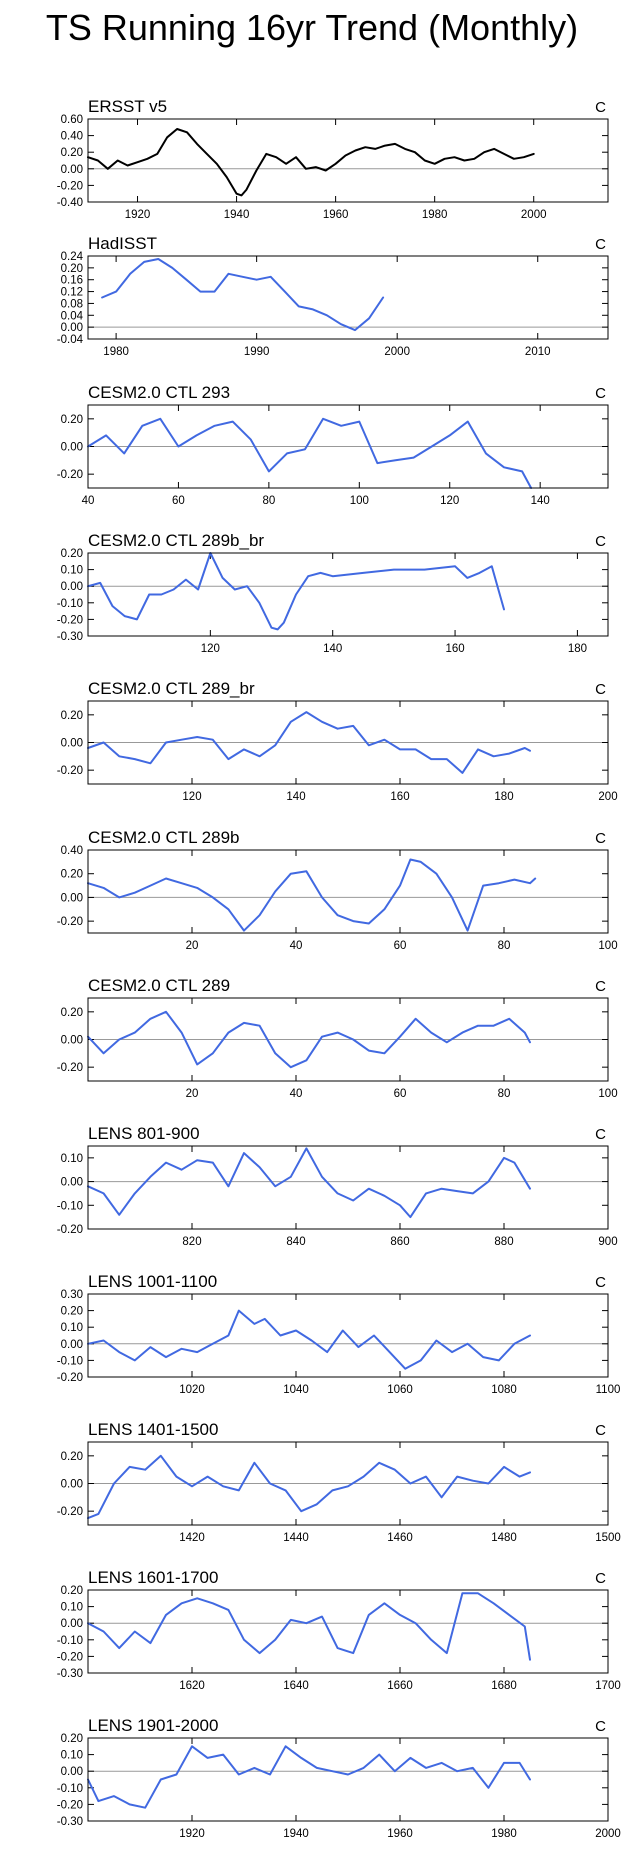  I want to click on x-tick-label: 160, so click(399, 797).